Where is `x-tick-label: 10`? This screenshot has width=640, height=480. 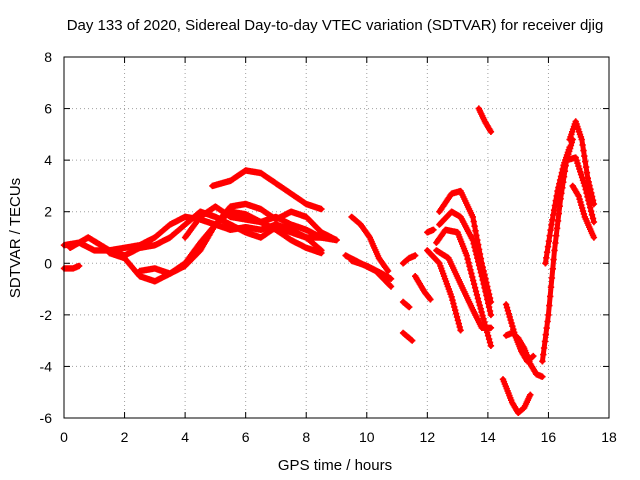
x-tick-label: 10 is located at coordinates (367, 437).